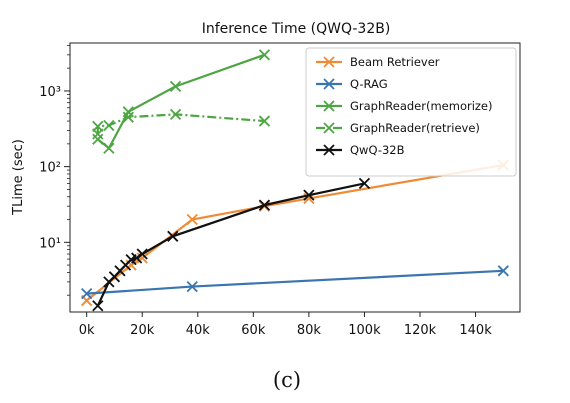 The height and width of the screenshot is (403, 570). Describe the element at coordinates (253, 330) in the screenshot. I see `x-tick-label: 60k` at that location.